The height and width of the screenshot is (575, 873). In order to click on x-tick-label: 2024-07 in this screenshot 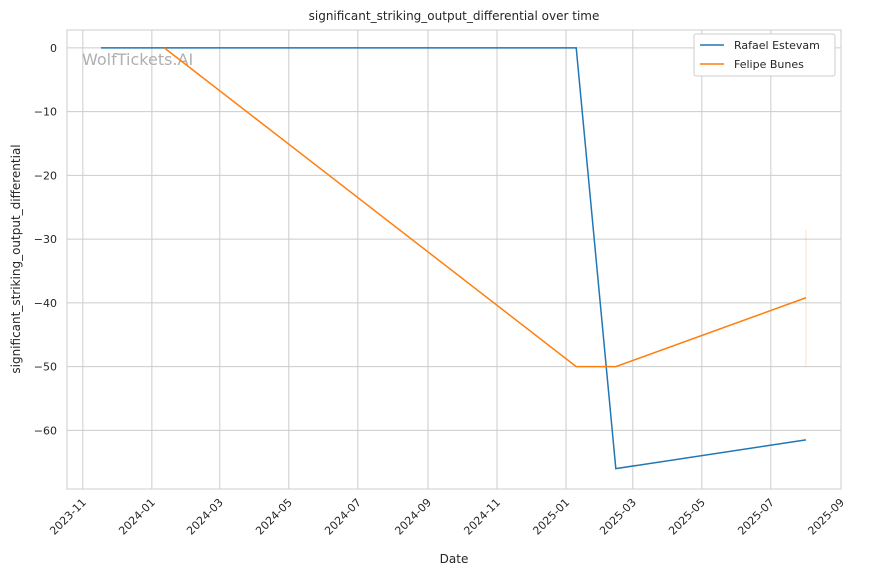, I will do `click(343, 517)`.